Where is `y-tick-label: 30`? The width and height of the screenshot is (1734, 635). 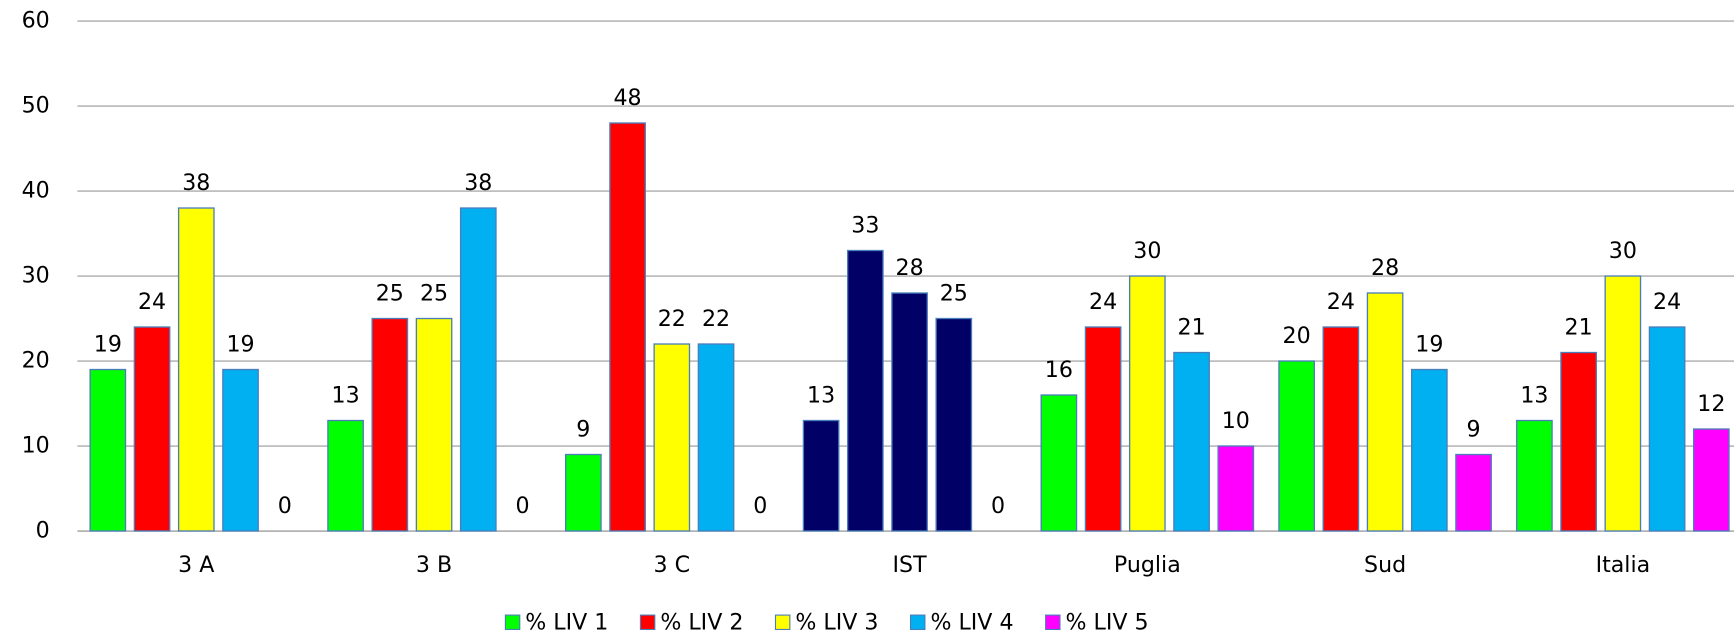
y-tick-label: 30 is located at coordinates (36, 276).